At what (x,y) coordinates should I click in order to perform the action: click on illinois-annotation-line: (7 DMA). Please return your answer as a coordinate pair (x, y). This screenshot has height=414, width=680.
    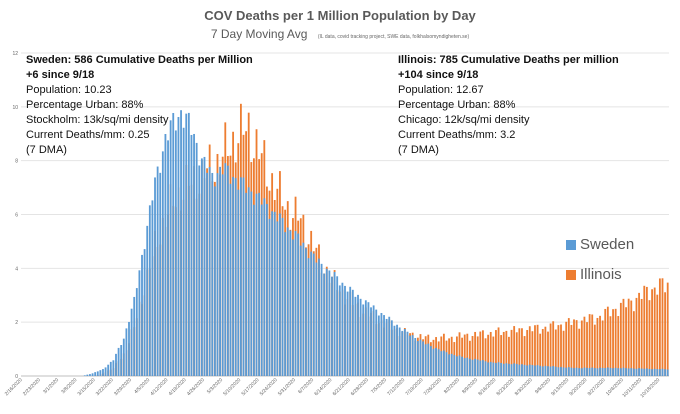
    Looking at the image, I should click on (418, 150).